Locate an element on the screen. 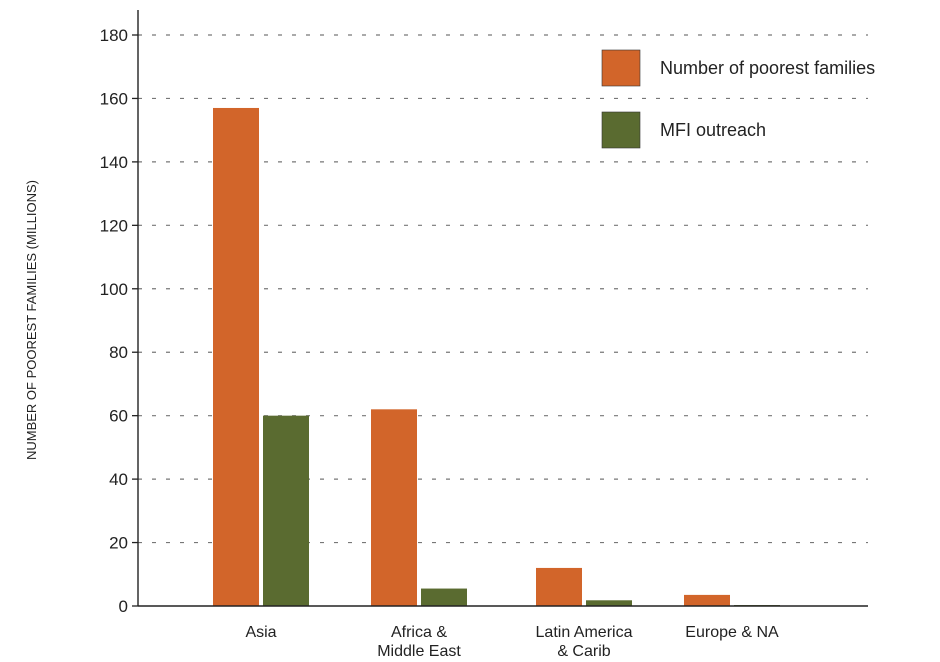 The height and width of the screenshot is (662, 940). x-category-label: Middle East is located at coordinates (419, 651).